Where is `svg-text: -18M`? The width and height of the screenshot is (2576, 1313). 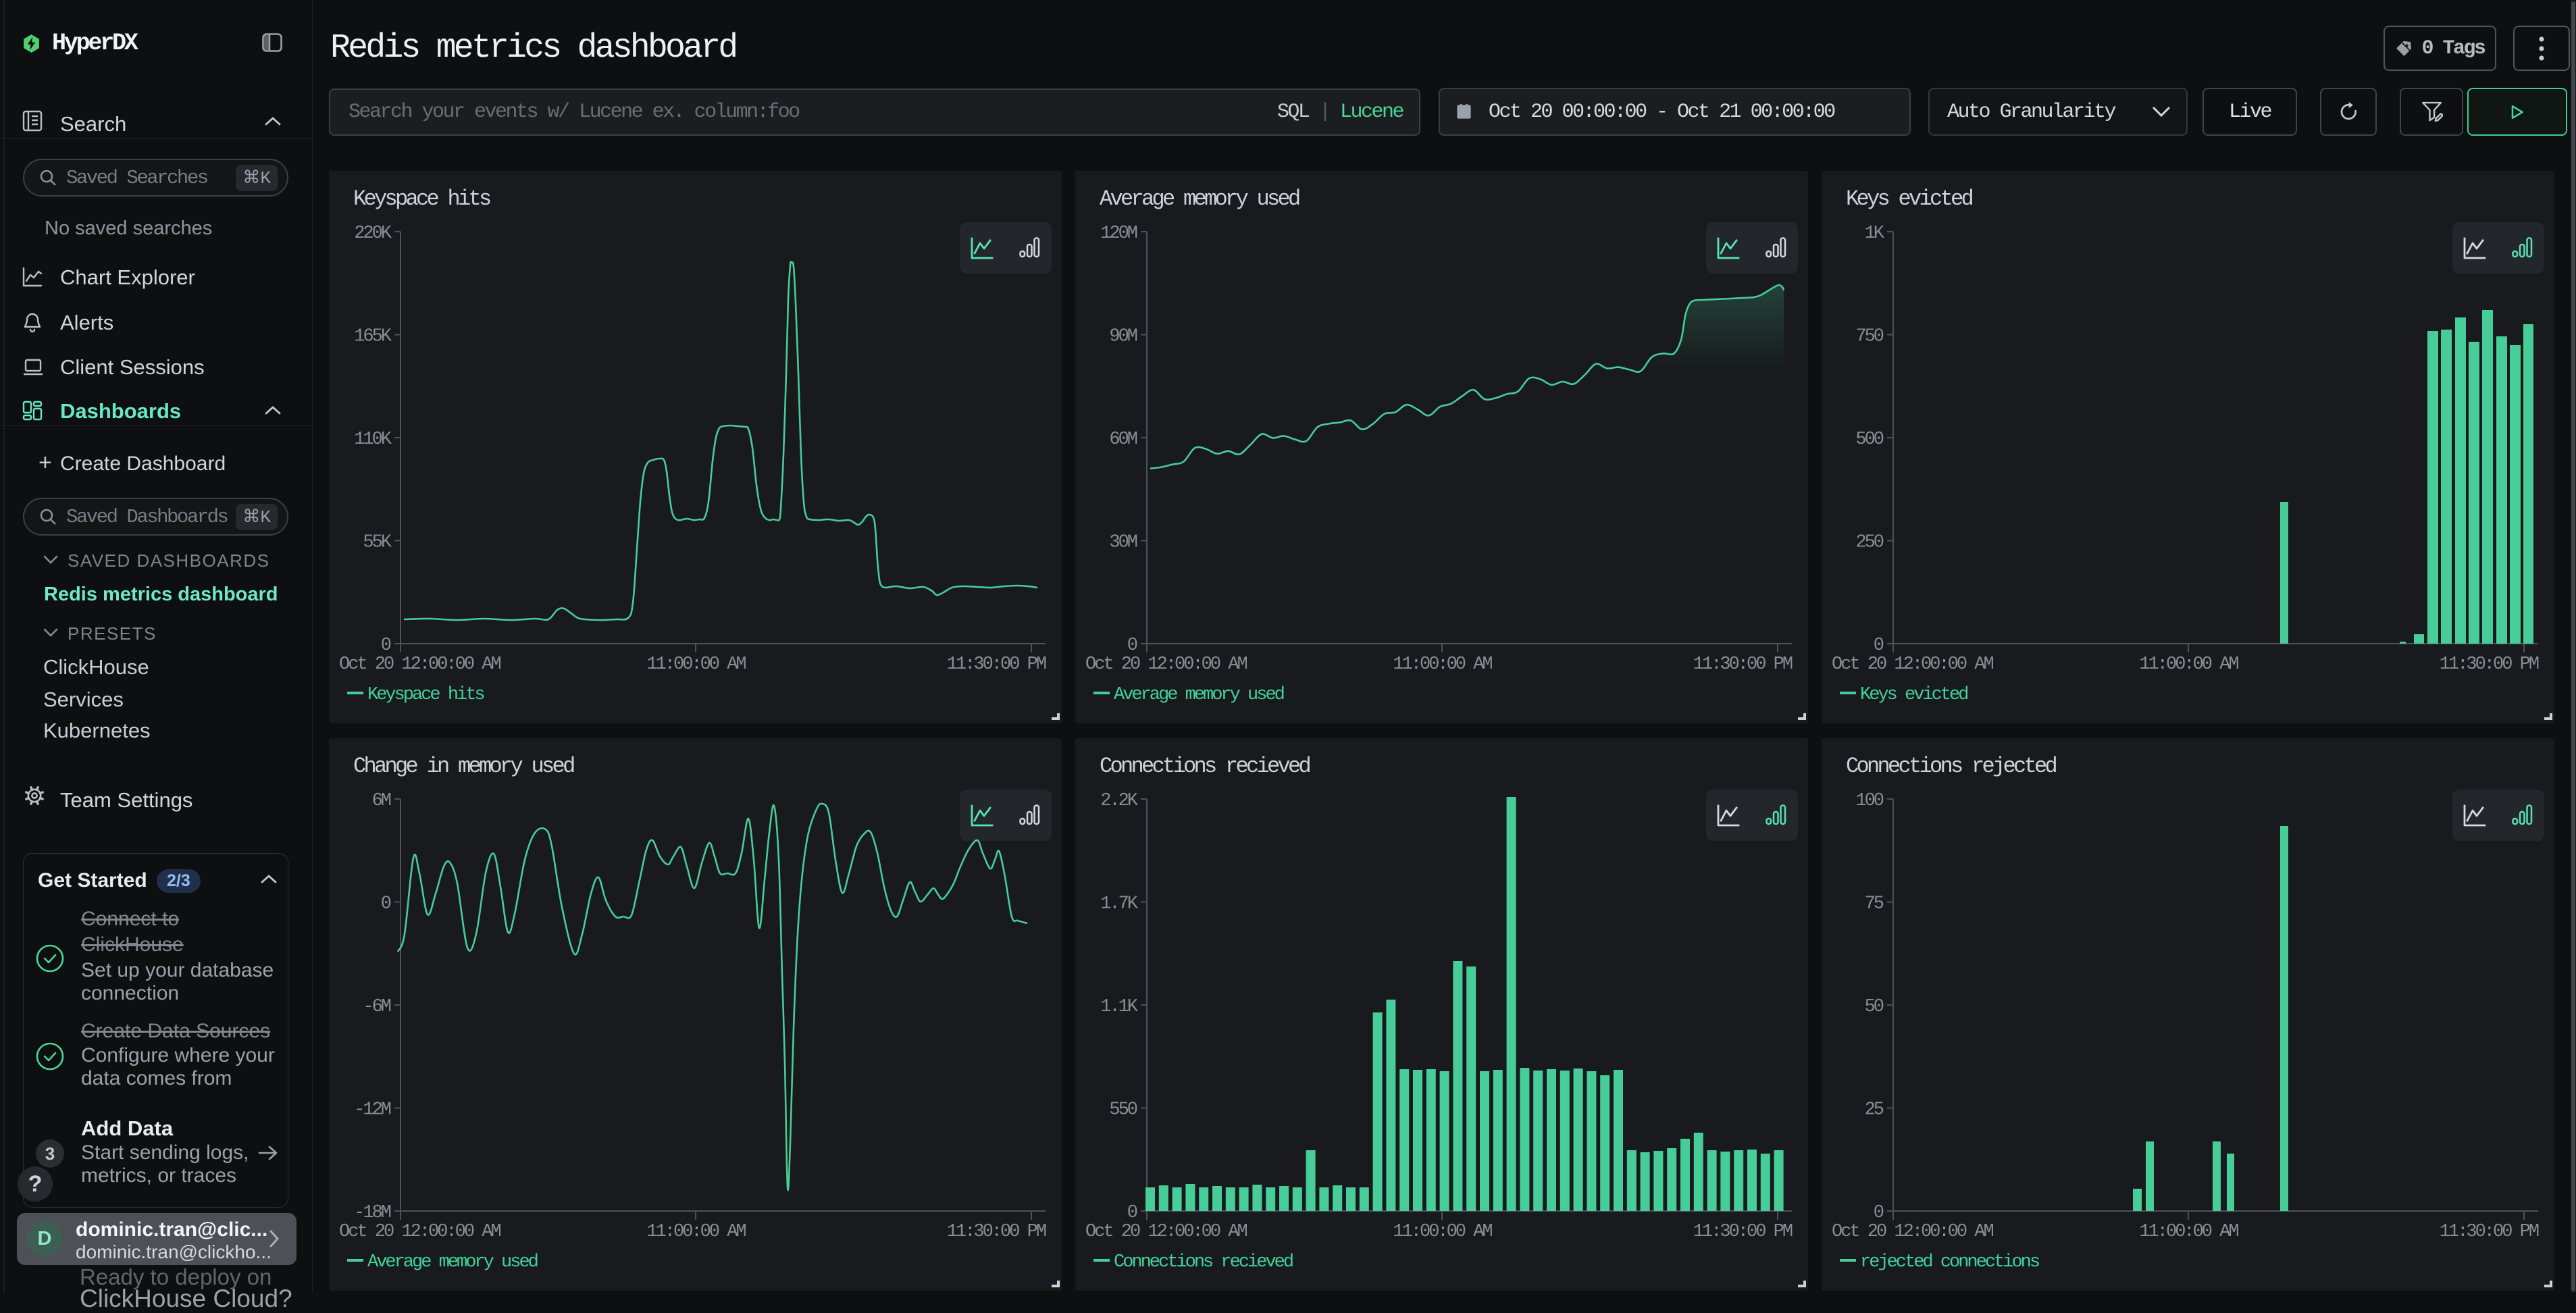 svg-text: -18M is located at coordinates (373, 1213).